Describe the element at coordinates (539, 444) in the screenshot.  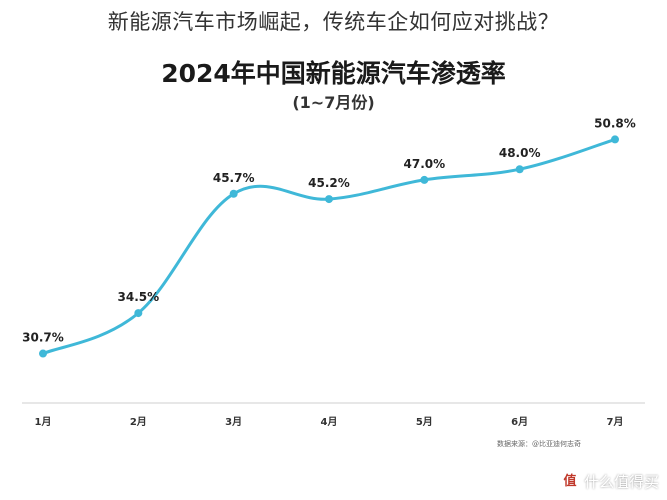
I see `source-note: 数据来源：@比亚迪何志奇` at that location.